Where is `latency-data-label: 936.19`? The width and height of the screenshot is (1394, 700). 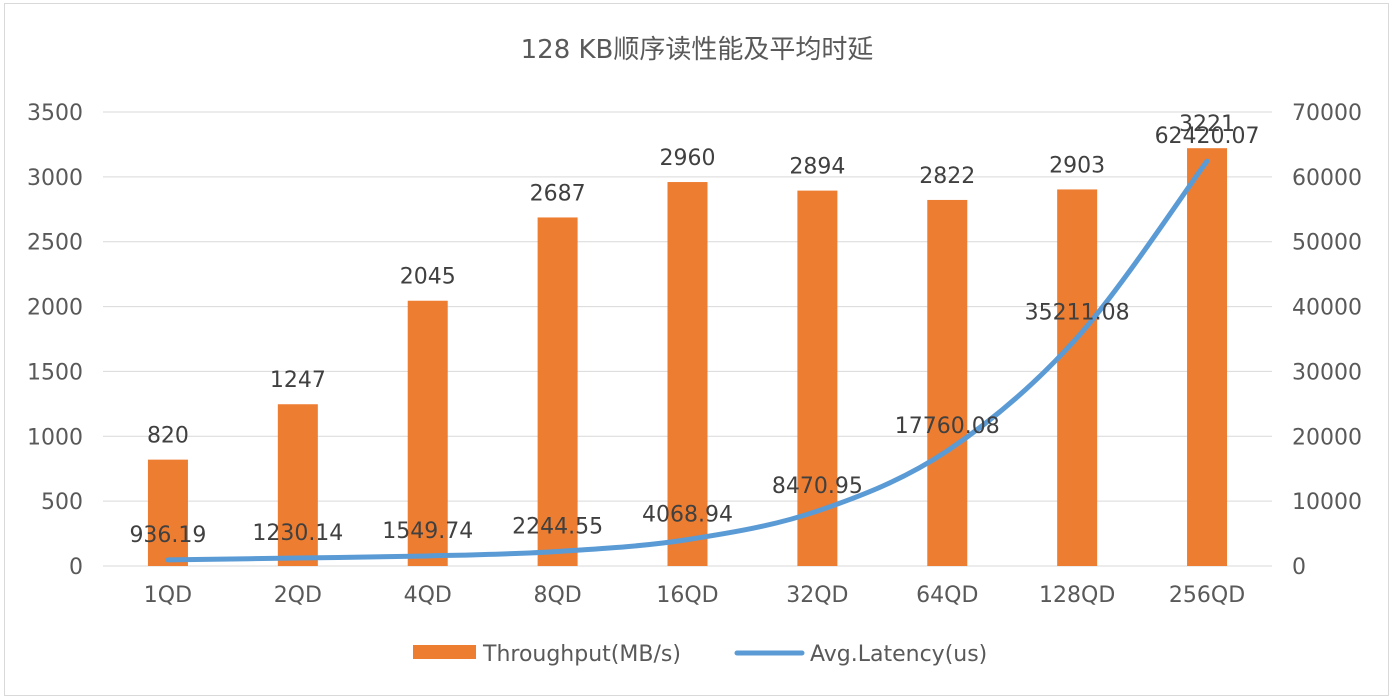 latency-data-label: 936.19 is located at coordinates (167, 535).